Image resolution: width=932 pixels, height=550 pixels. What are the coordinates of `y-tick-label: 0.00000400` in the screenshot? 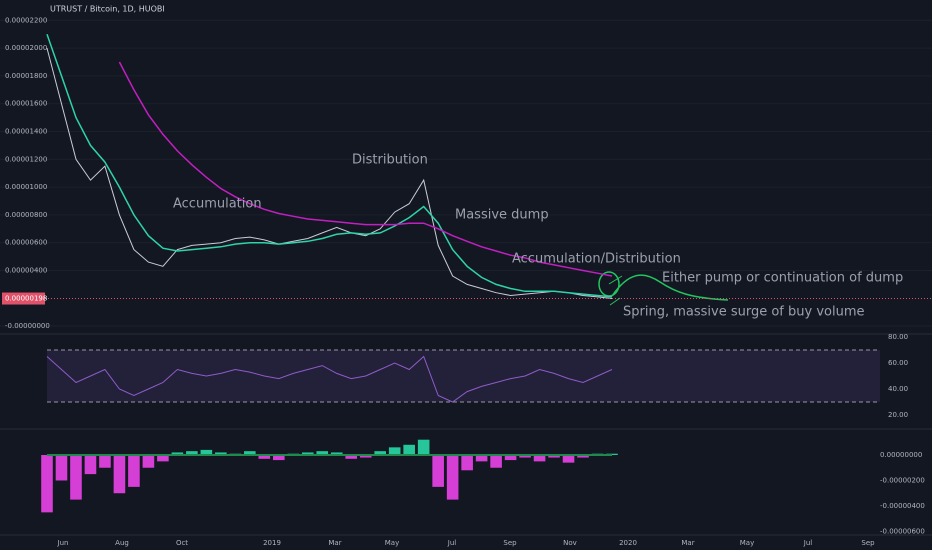 It's located at (26, 270).